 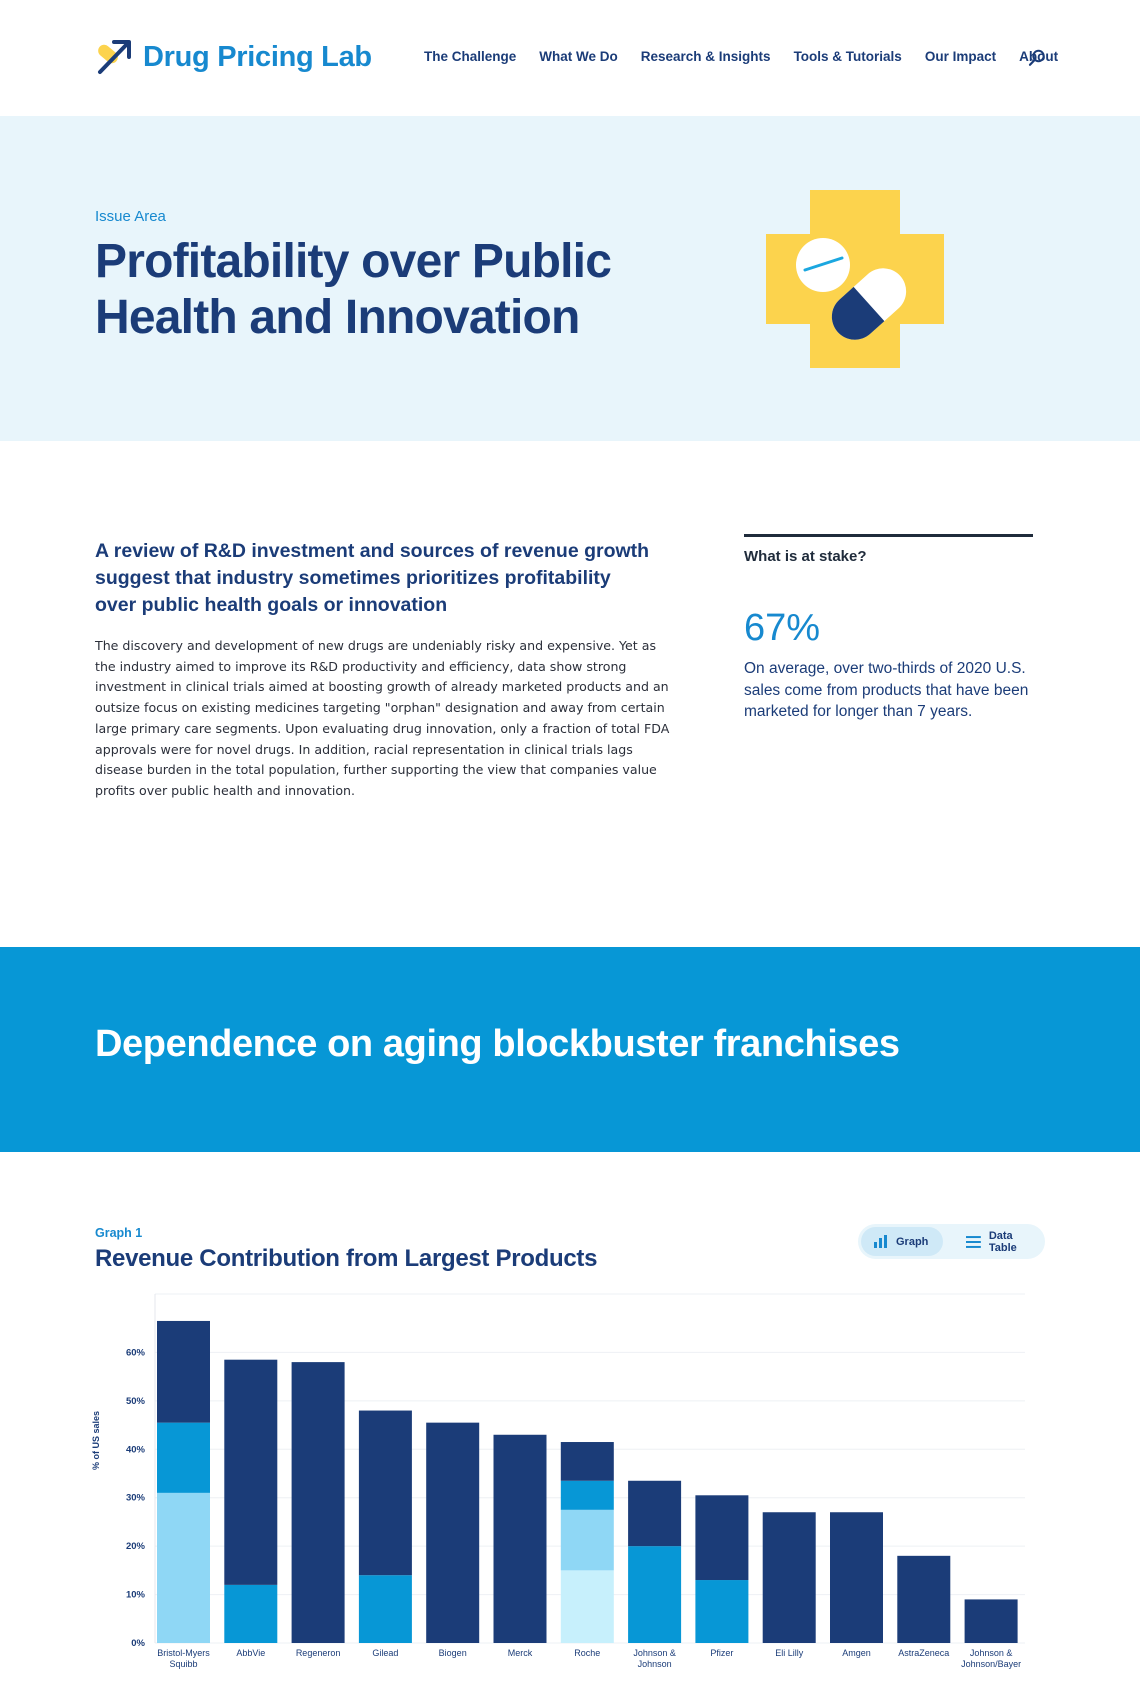 I want to click on nav-item-tools-tutorials: Tools & Tutorials, so click(x=847, y=56).